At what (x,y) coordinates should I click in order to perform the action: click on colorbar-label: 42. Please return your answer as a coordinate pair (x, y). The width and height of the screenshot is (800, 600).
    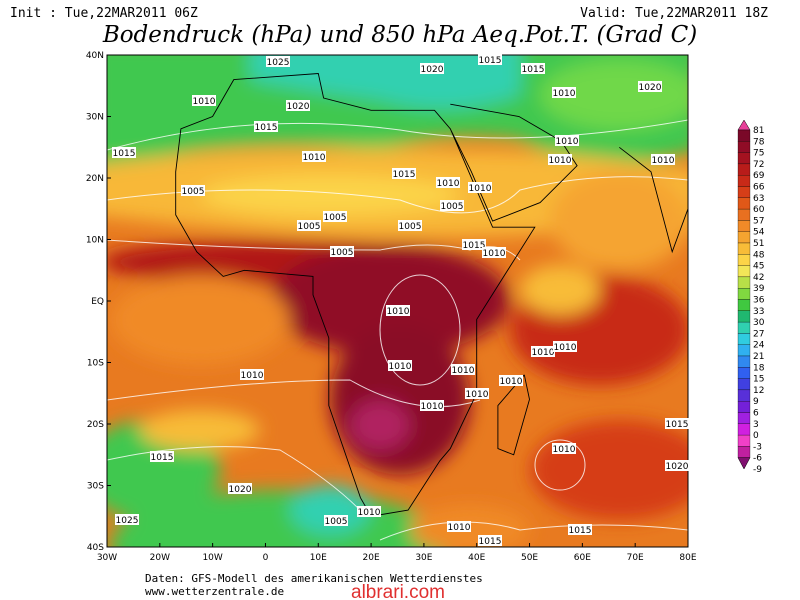
    Looking at the image, I should click on (758, 278).